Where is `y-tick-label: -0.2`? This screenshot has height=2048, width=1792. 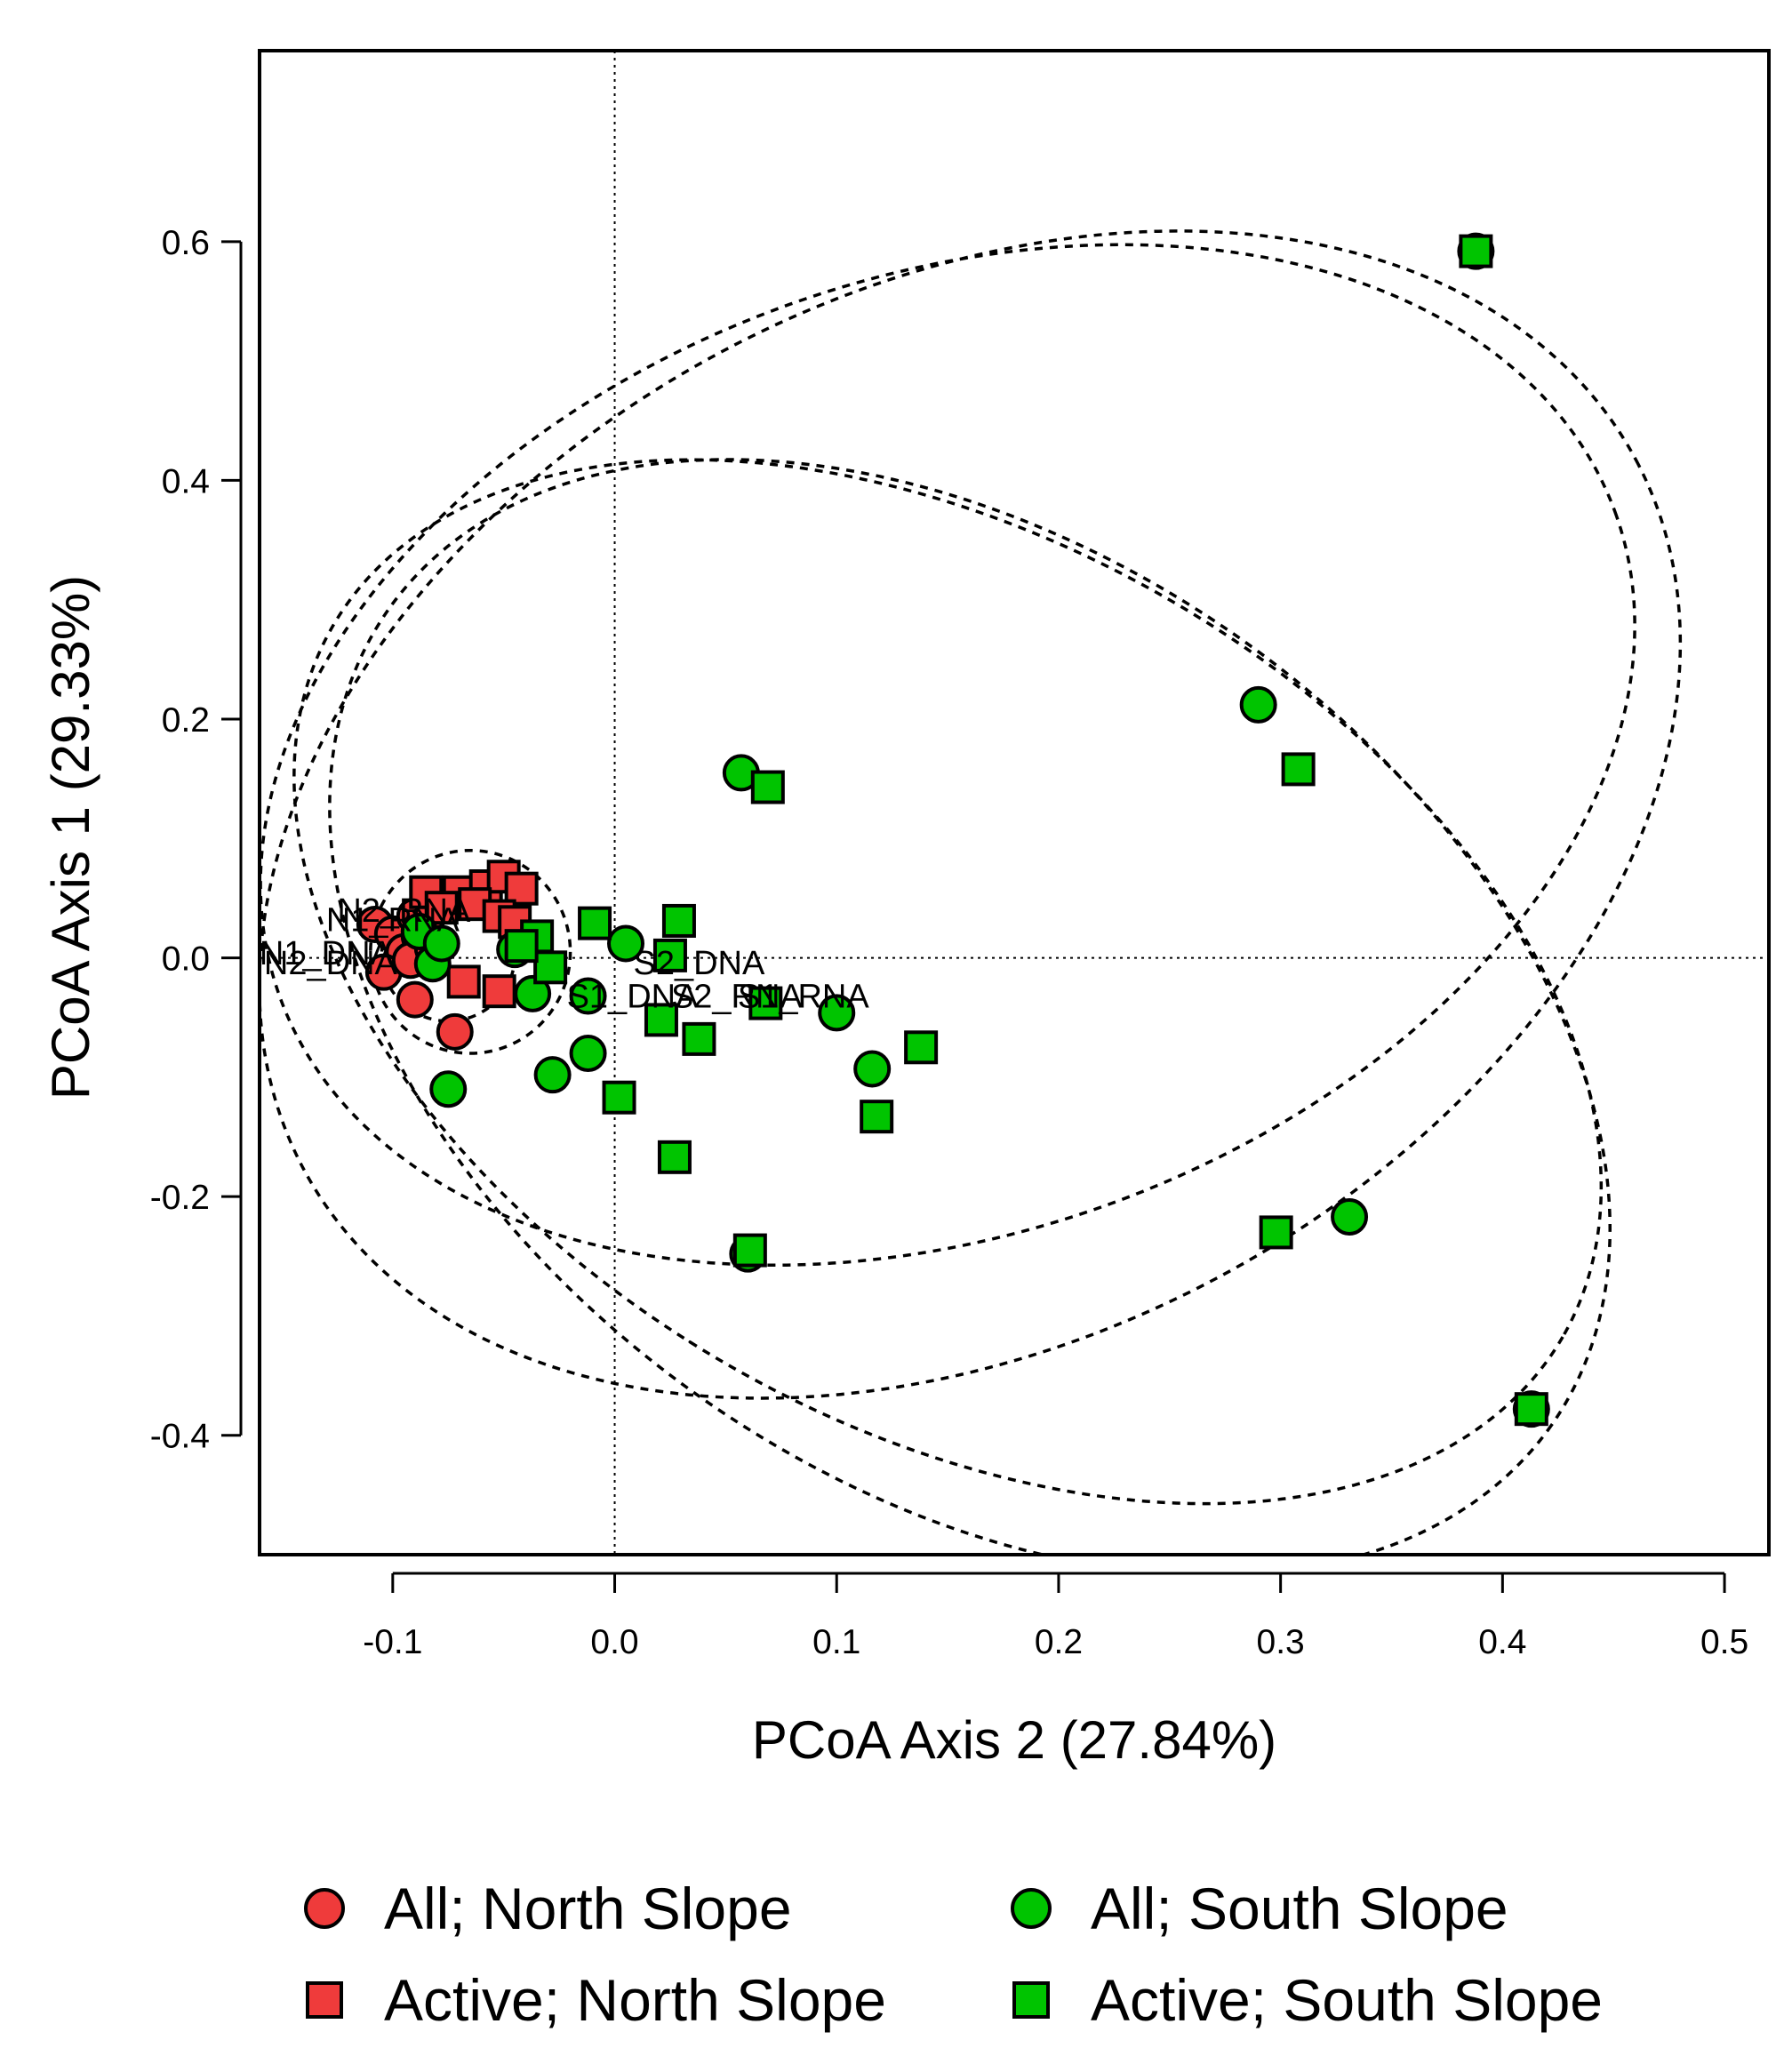 y-tick-label: -0.2 is located at coordinates (180, 1198).